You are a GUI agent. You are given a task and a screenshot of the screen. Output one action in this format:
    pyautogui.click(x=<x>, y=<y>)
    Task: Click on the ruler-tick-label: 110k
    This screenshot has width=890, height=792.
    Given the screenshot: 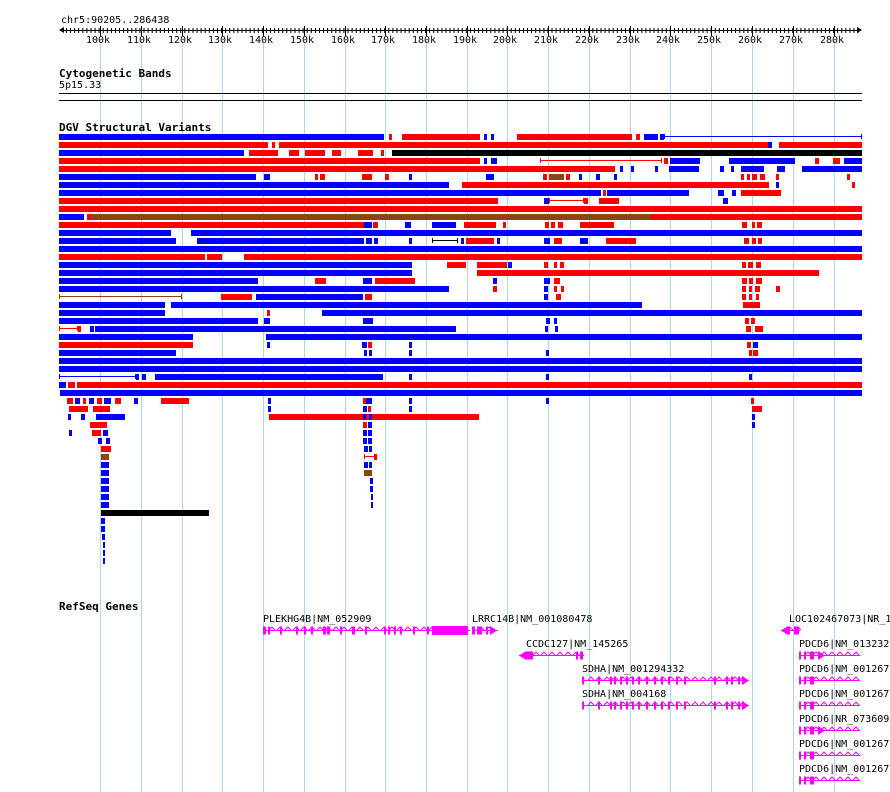 What is the action you would take?
    pyautogui.click(x=139, y=40)
    